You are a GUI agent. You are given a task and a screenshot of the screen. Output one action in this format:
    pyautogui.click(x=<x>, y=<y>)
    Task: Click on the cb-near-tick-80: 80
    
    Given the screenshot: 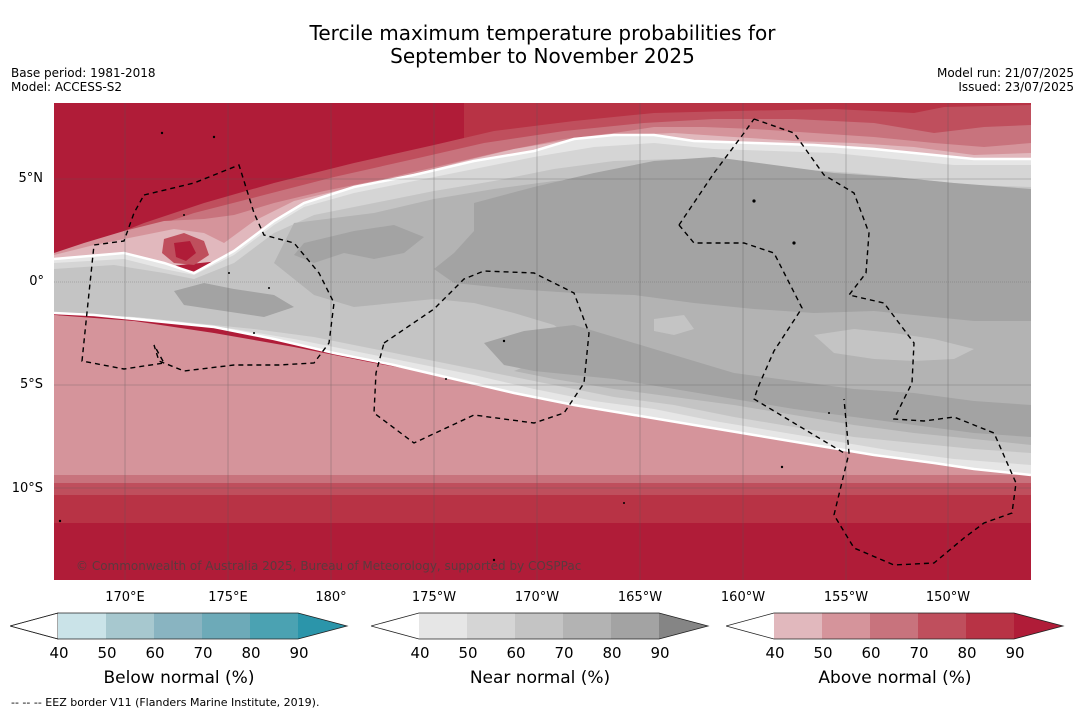 What is the action you would take?
    pyautogui.click(x=612, y=653)
    